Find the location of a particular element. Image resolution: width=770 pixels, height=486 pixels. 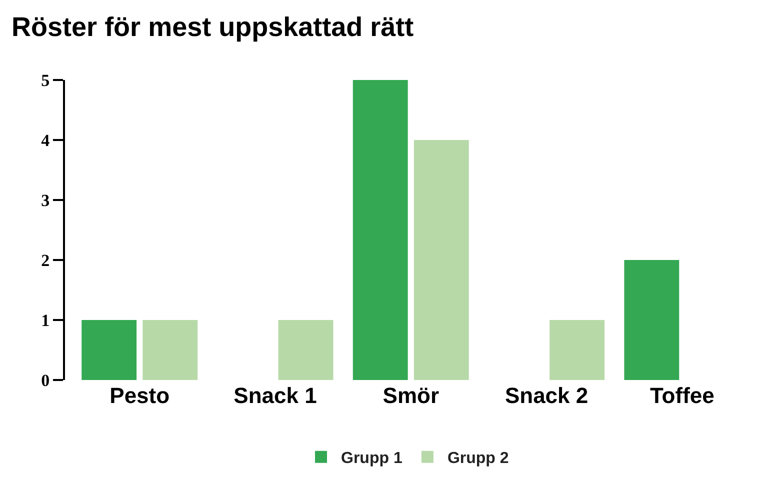

x-tick-label: Smör is located at coordinates (411, 395).